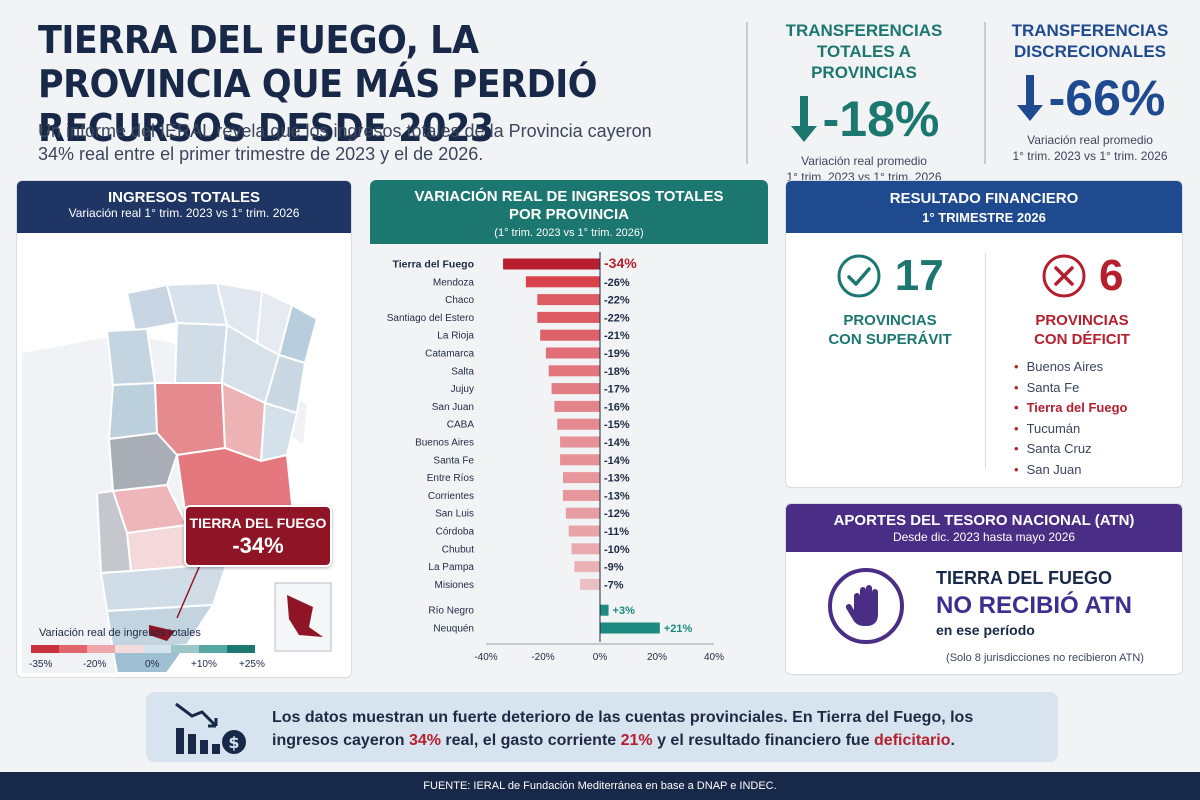  Describe the element at coordinates (258, 545) in the screenshot. I see `callout-value: -34%` at that location.